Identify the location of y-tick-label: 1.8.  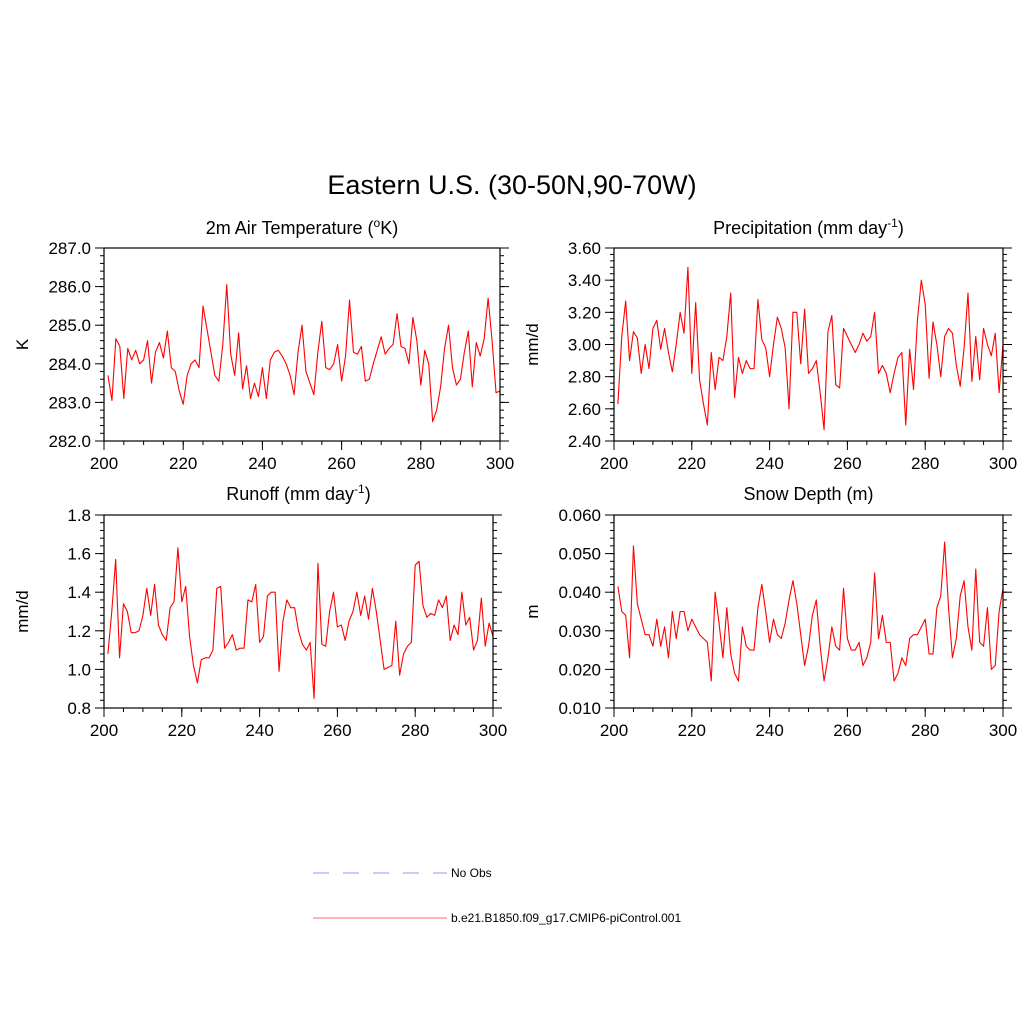
(79, 515).